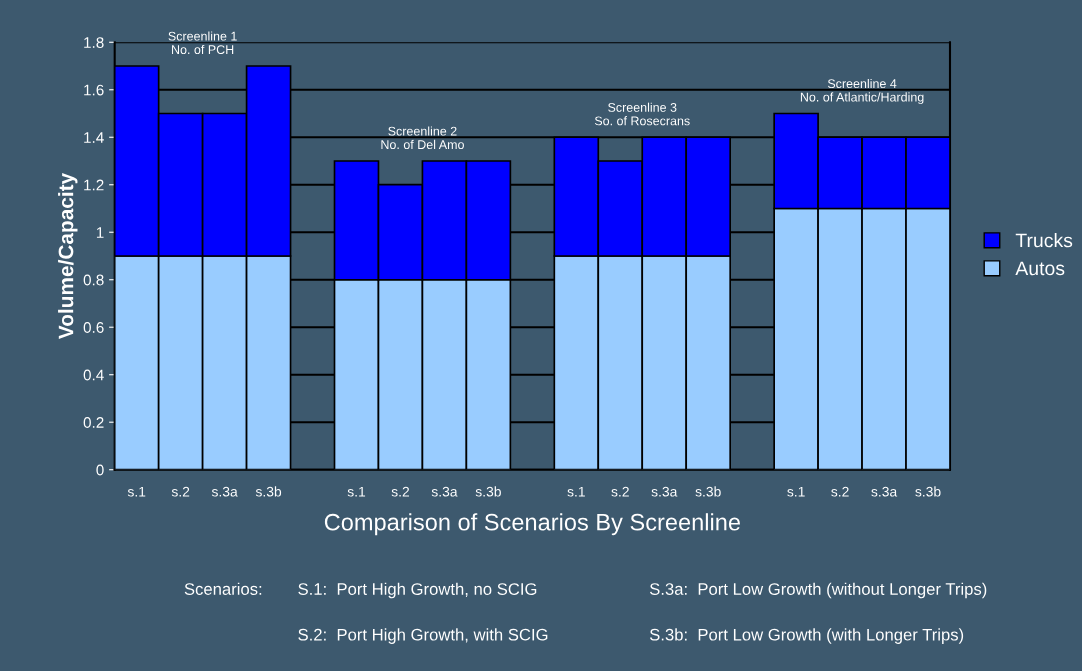 Image resolution: width=1082 pixels, height=671 pixels. I want to click on y-tick-label: 0.4, so click(93, 375).